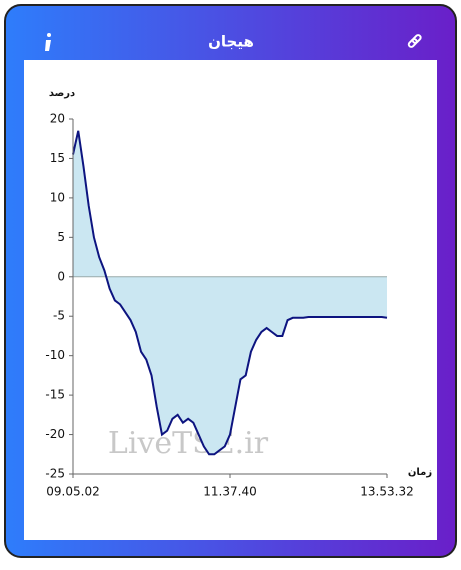 Image resolution: width=461 pixels, height=570 pixels. What do you see at coordinates (229, 492) in the screenshot?
I see `x-tick-label: 11.37.40` at bounding box center [229, 492].